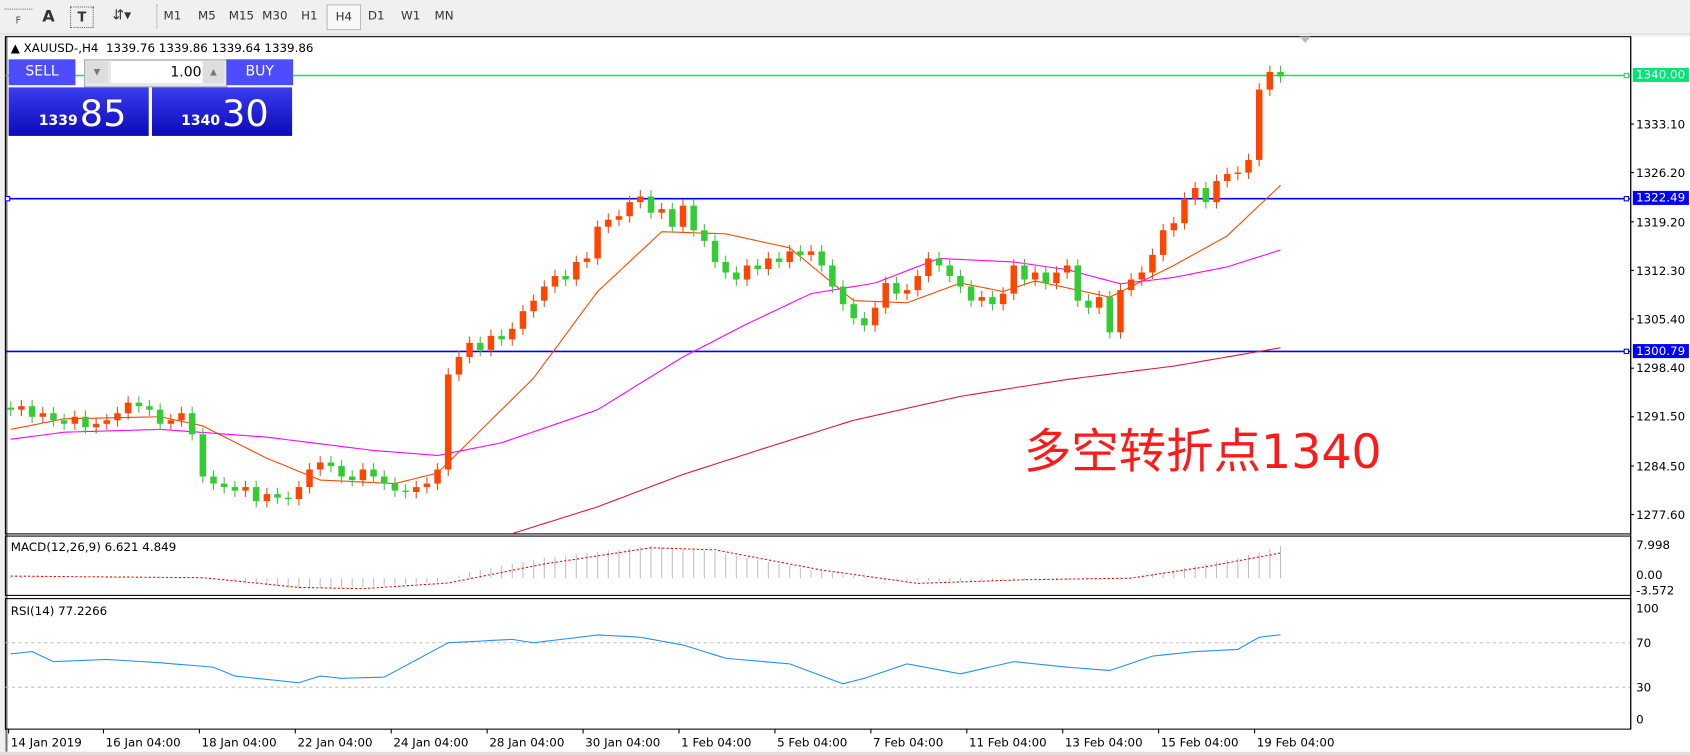  I want to click on price-axis-label: 1319.20, so click(1661, 222).